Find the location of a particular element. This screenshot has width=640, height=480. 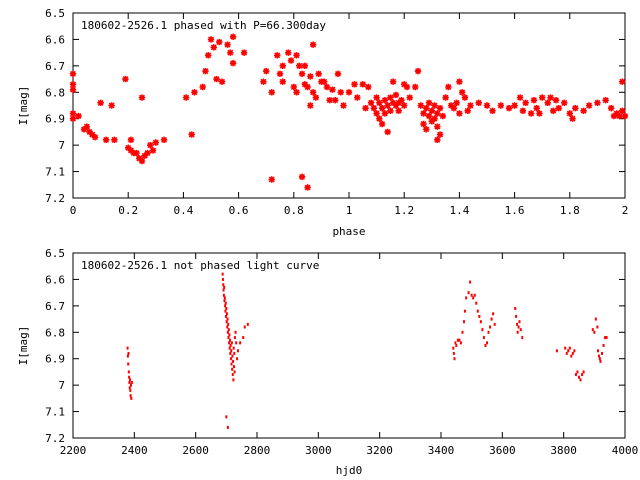

x-tick-label: 2 is located at coordinates (625, 210).